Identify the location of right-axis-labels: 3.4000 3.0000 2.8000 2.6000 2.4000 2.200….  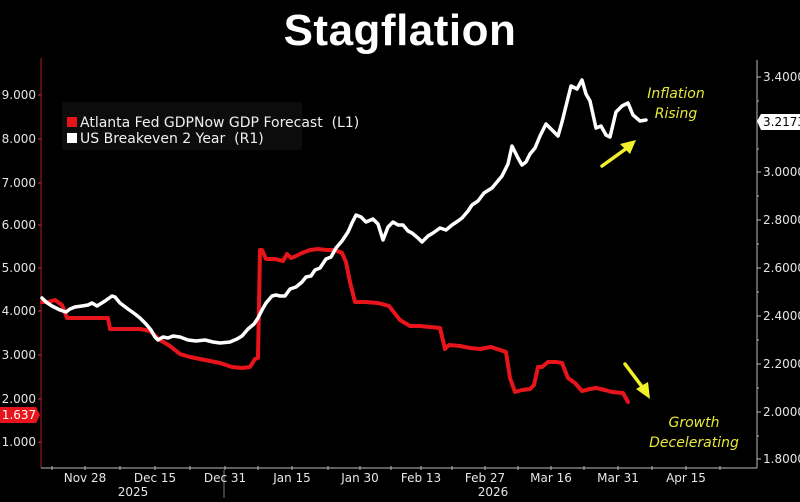
(781, 268).